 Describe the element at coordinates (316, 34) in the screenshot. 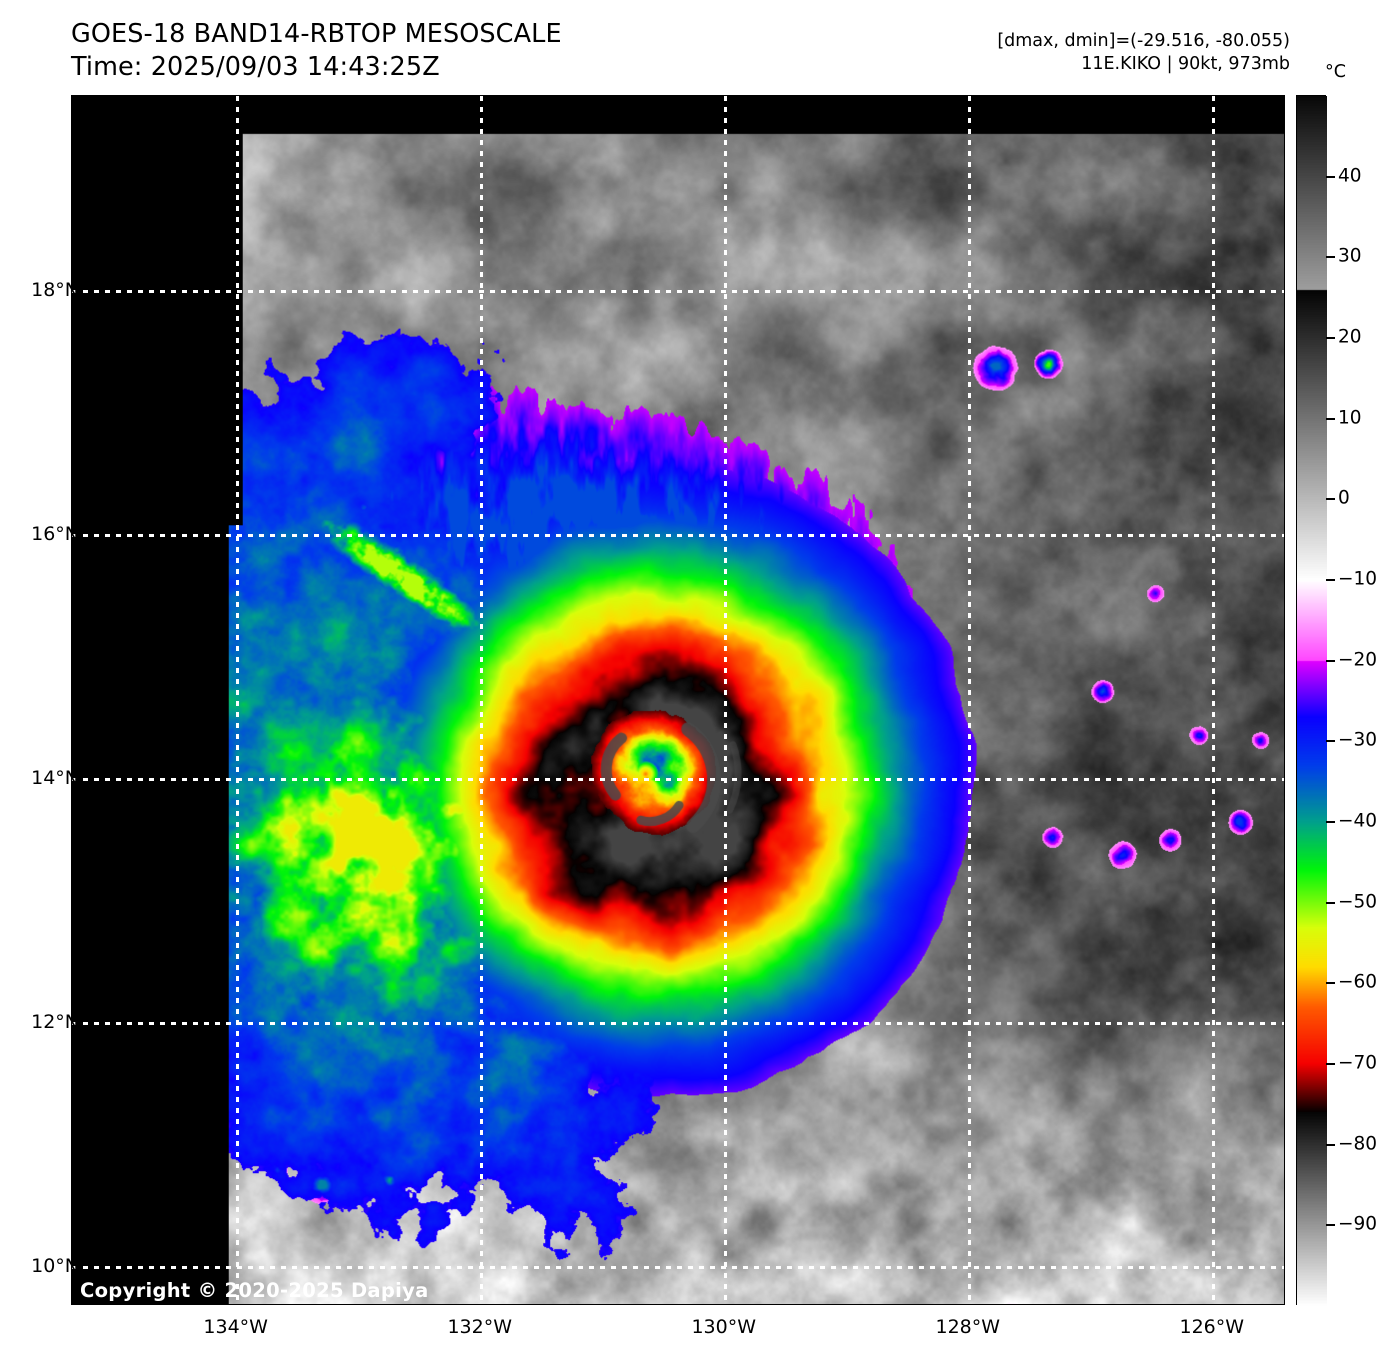

I see `title-product: GOES-18 BAND14-RBTOP MESOSCALE` at that location.